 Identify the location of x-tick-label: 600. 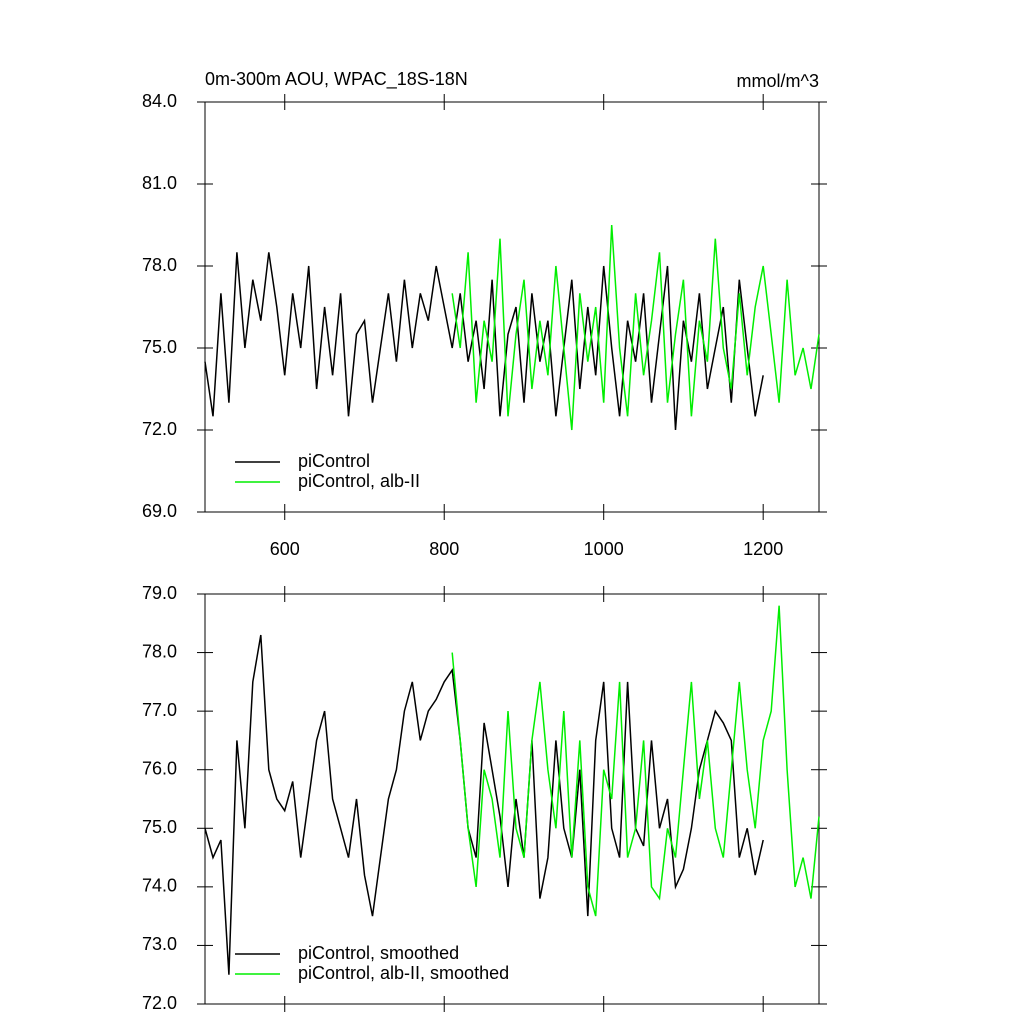
(285, 549).